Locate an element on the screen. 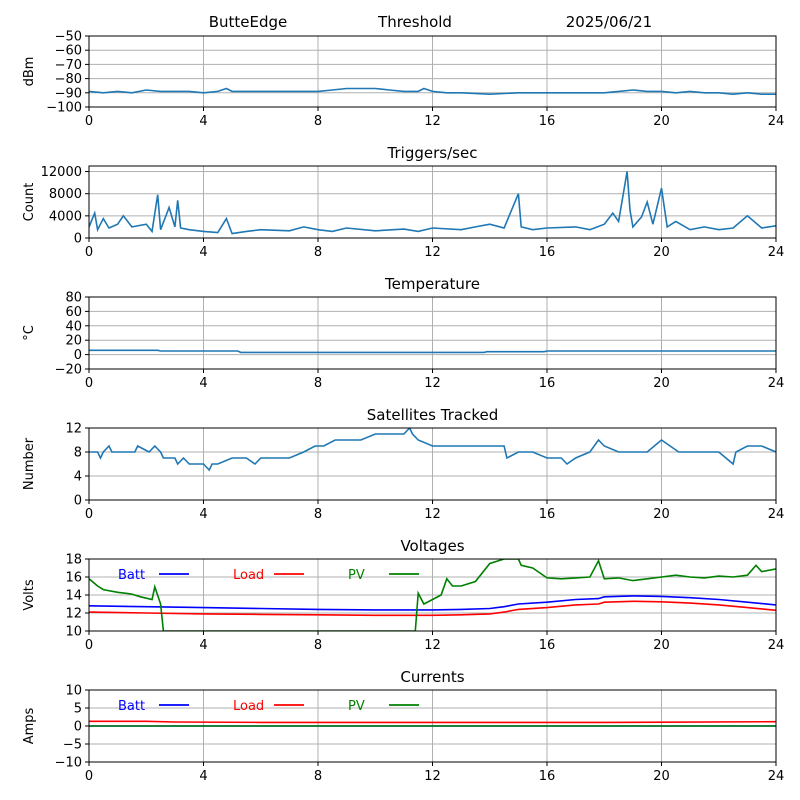 This screenshot has width=800, height=800. y-tick-label: −90 is located at coordinates (68, 93).